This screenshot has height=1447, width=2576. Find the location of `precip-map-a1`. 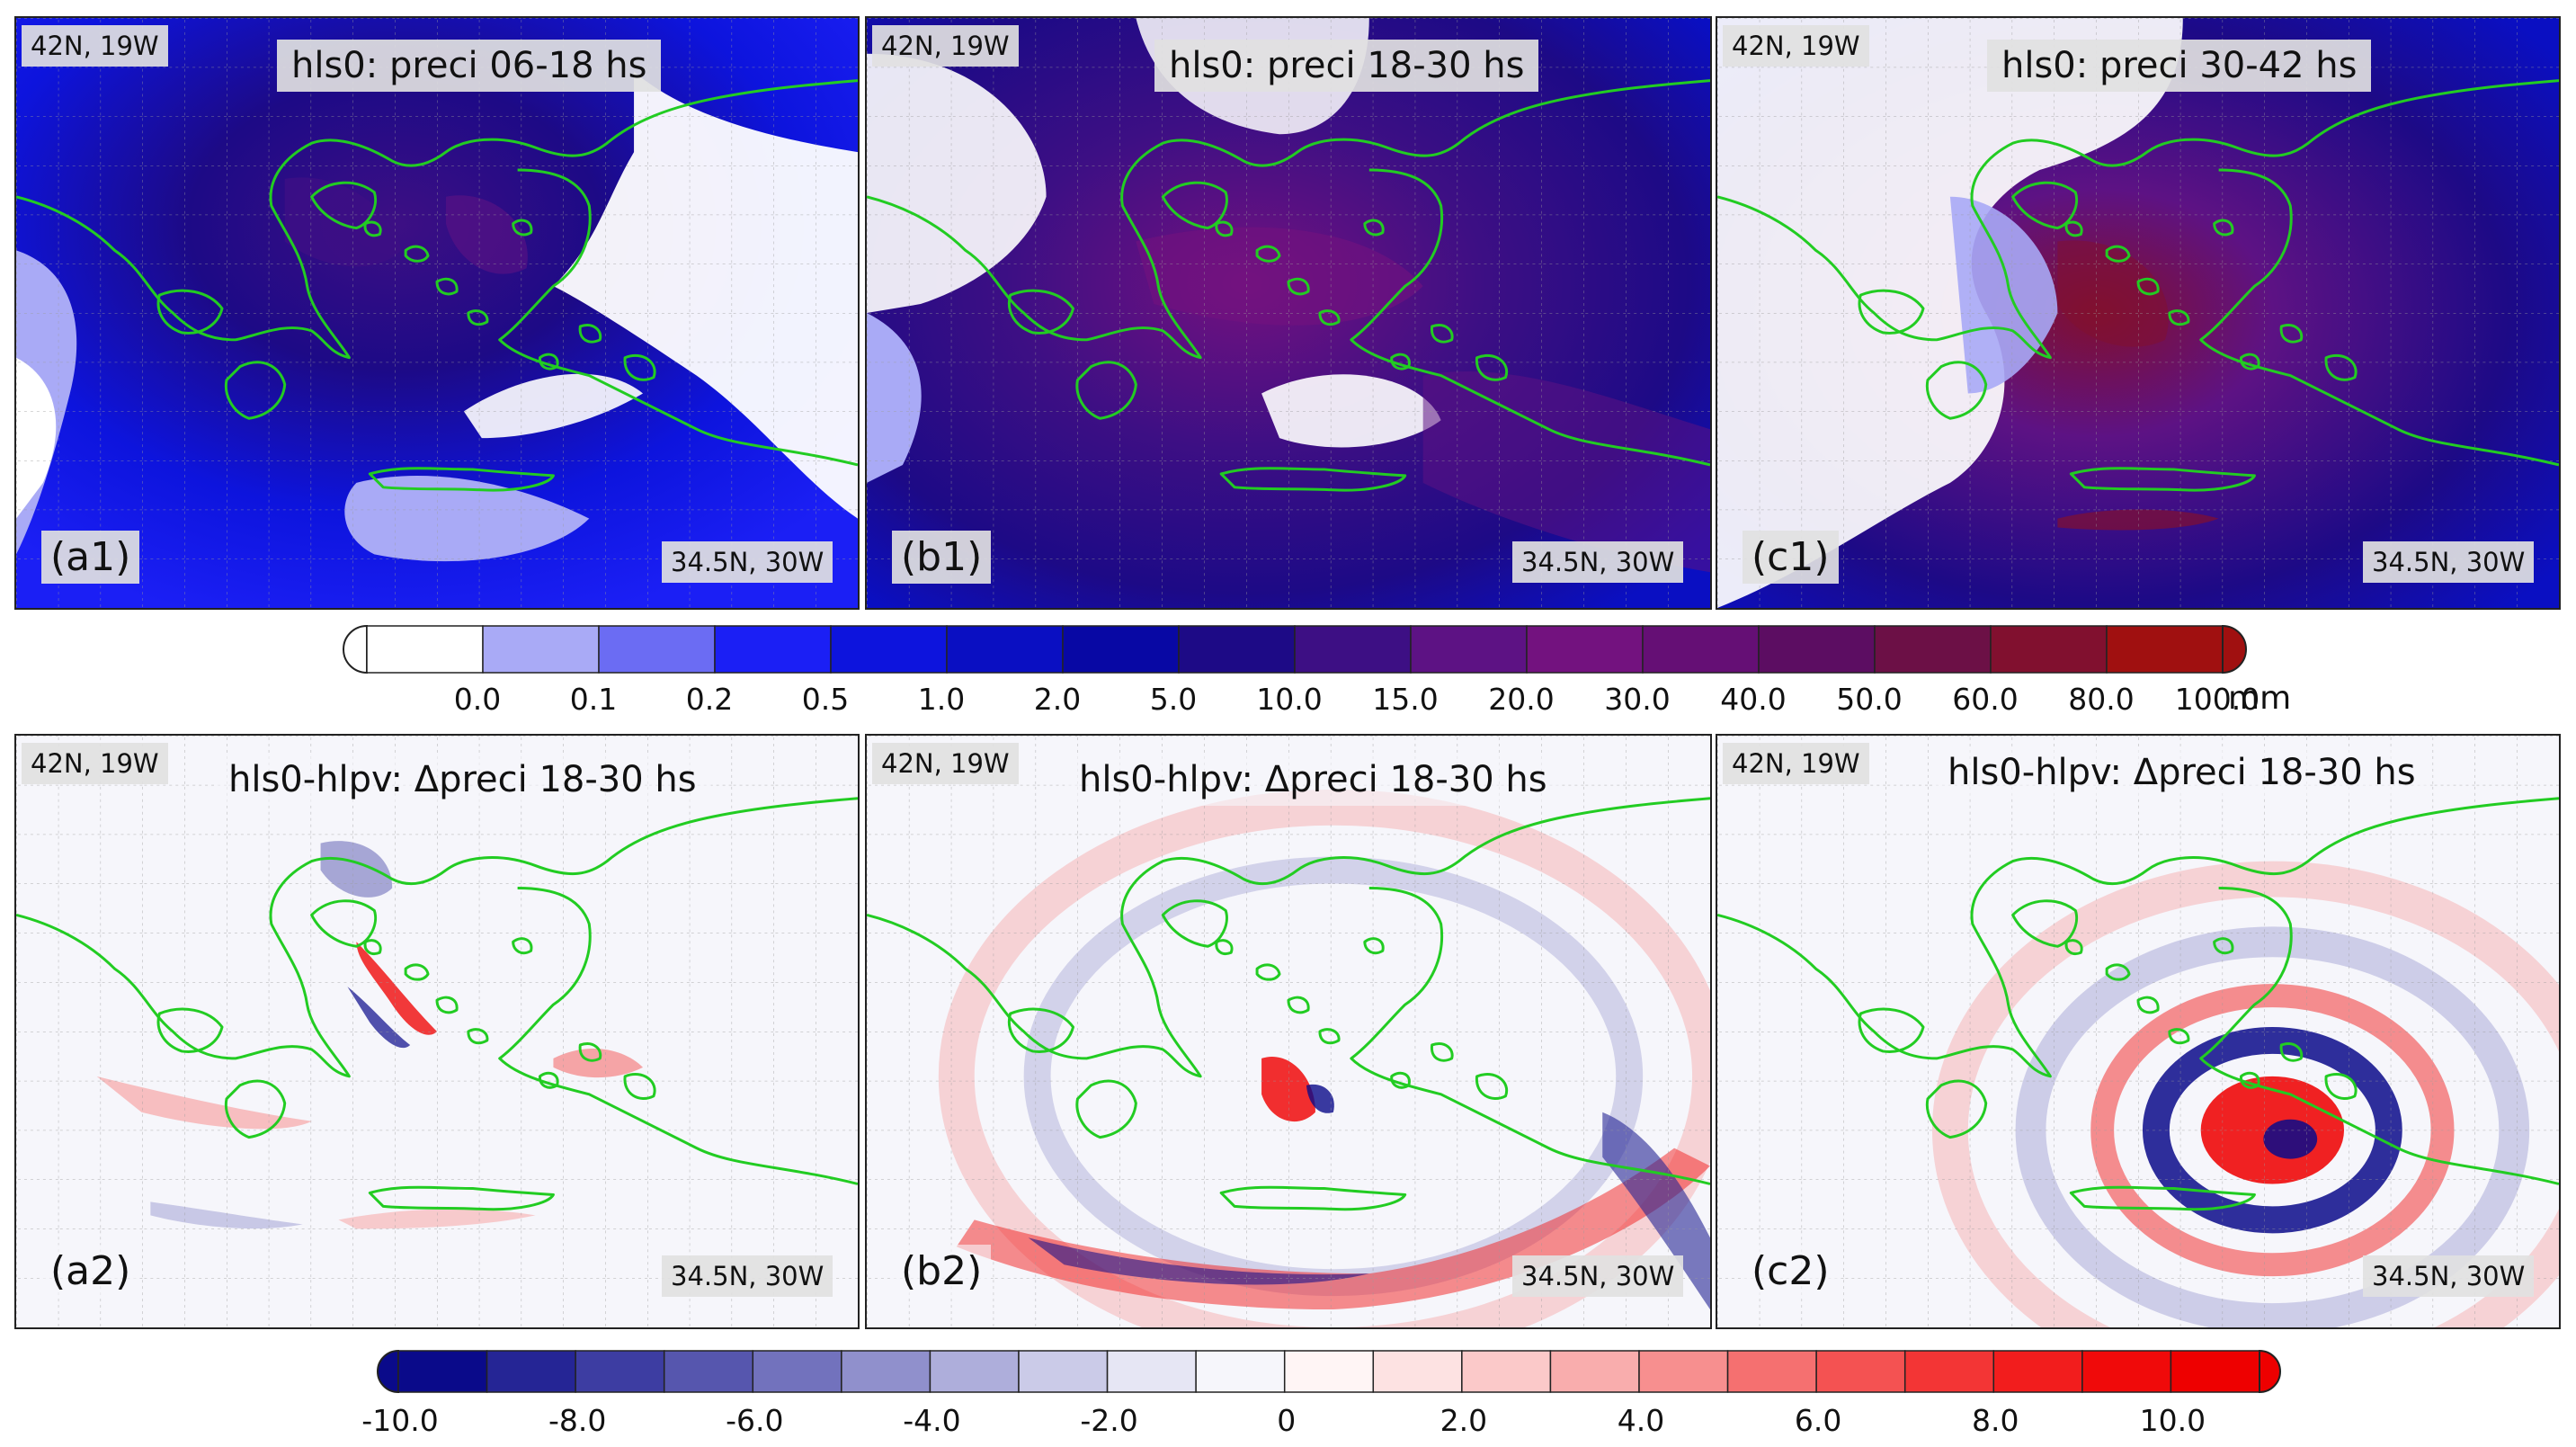

precip-map-a1 is located at coordinates (437, 313).